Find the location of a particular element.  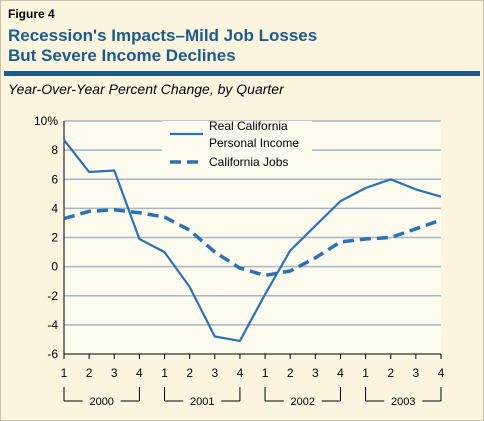

legend-label: California Jobs is located at coordinates (248, 162).